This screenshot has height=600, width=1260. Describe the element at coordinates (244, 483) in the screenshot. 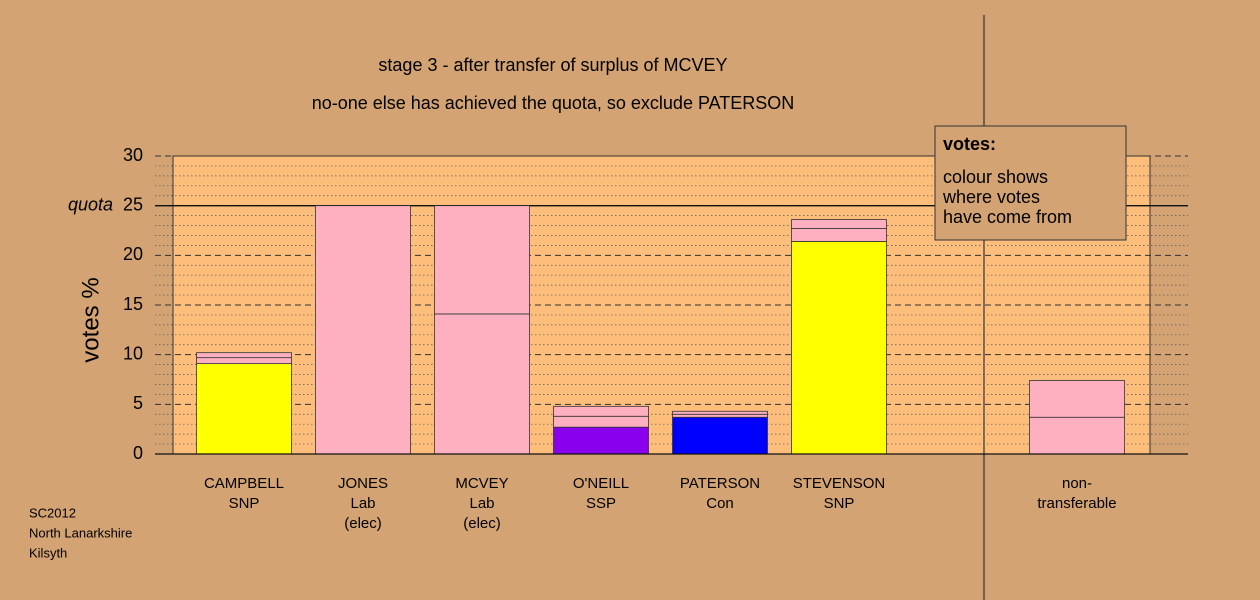

I see `x-tick-label: CAMPBELL` at that location.